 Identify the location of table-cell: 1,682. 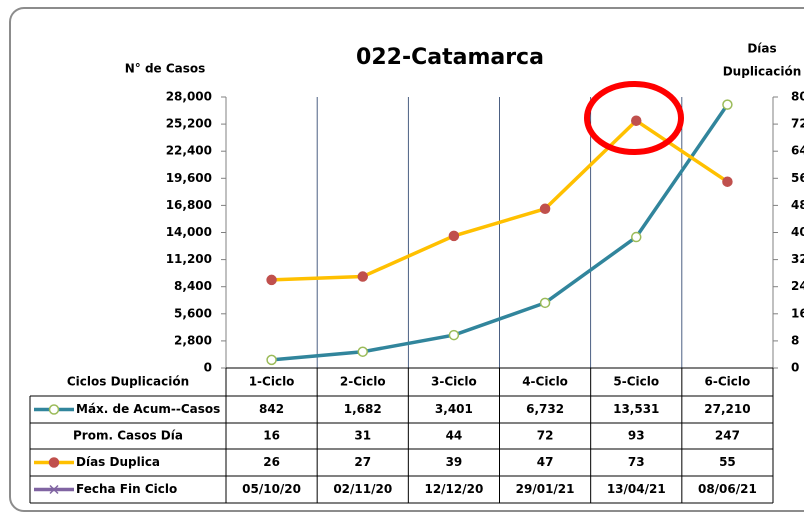
(363, 409).